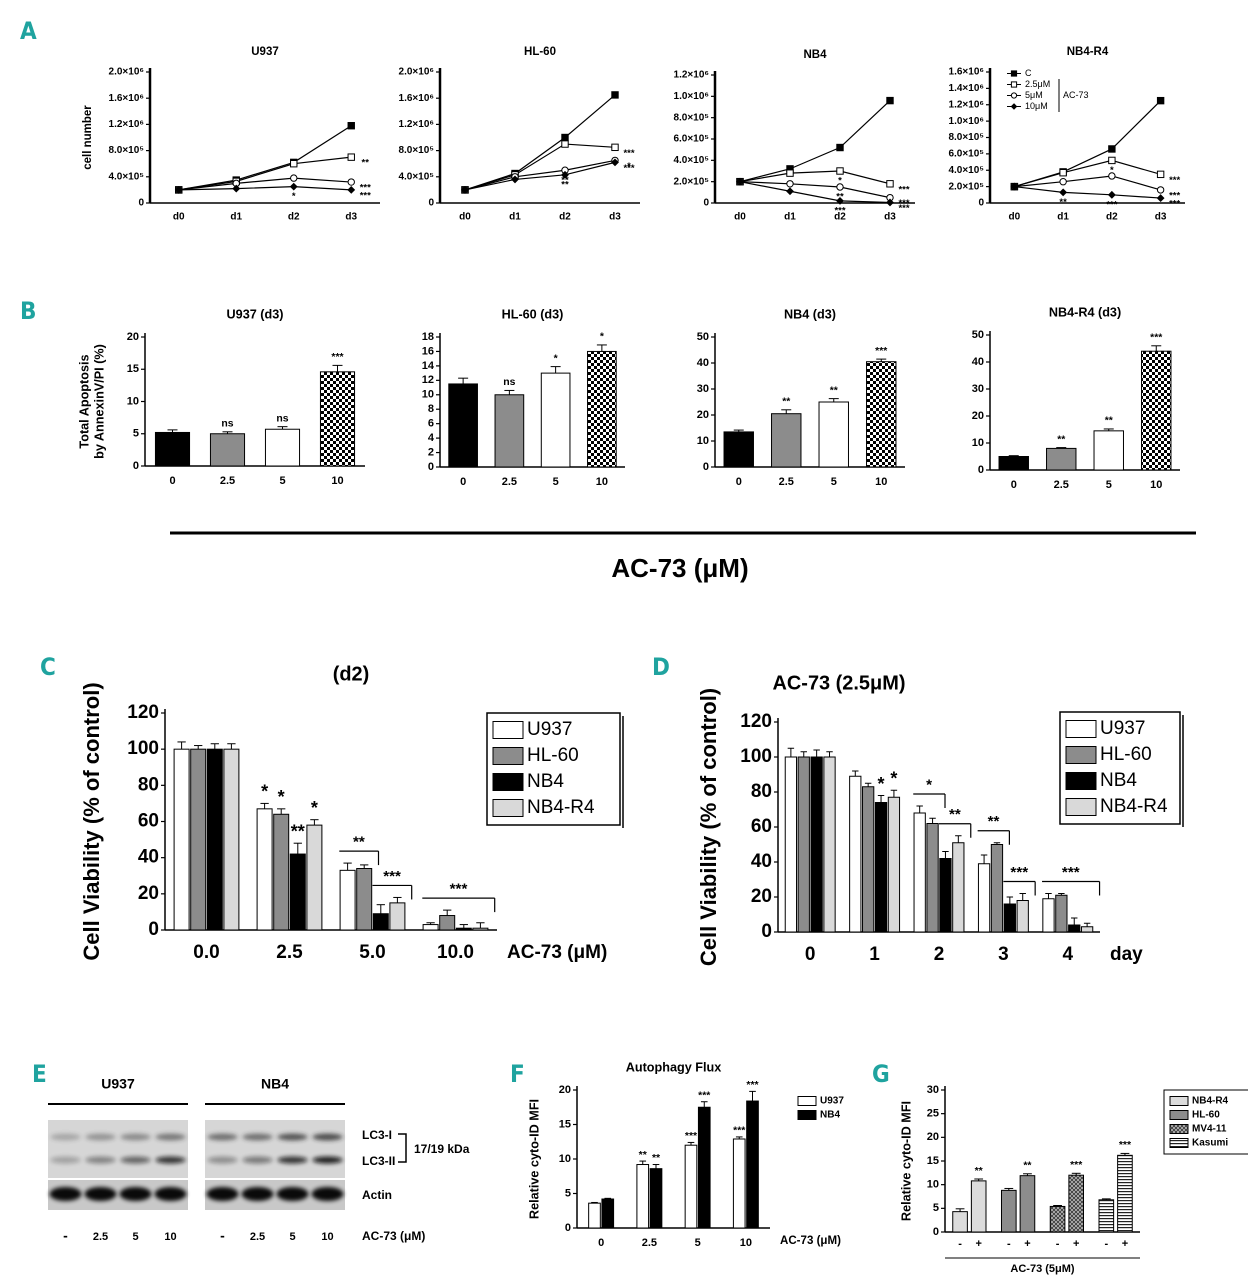 The width and height of the screenshot is (1248, 1280). What do you see at coordinates (1037, 84) in the screenshot?
I see `legend-label: 2.5μM` at bounding box center [1037, 84].